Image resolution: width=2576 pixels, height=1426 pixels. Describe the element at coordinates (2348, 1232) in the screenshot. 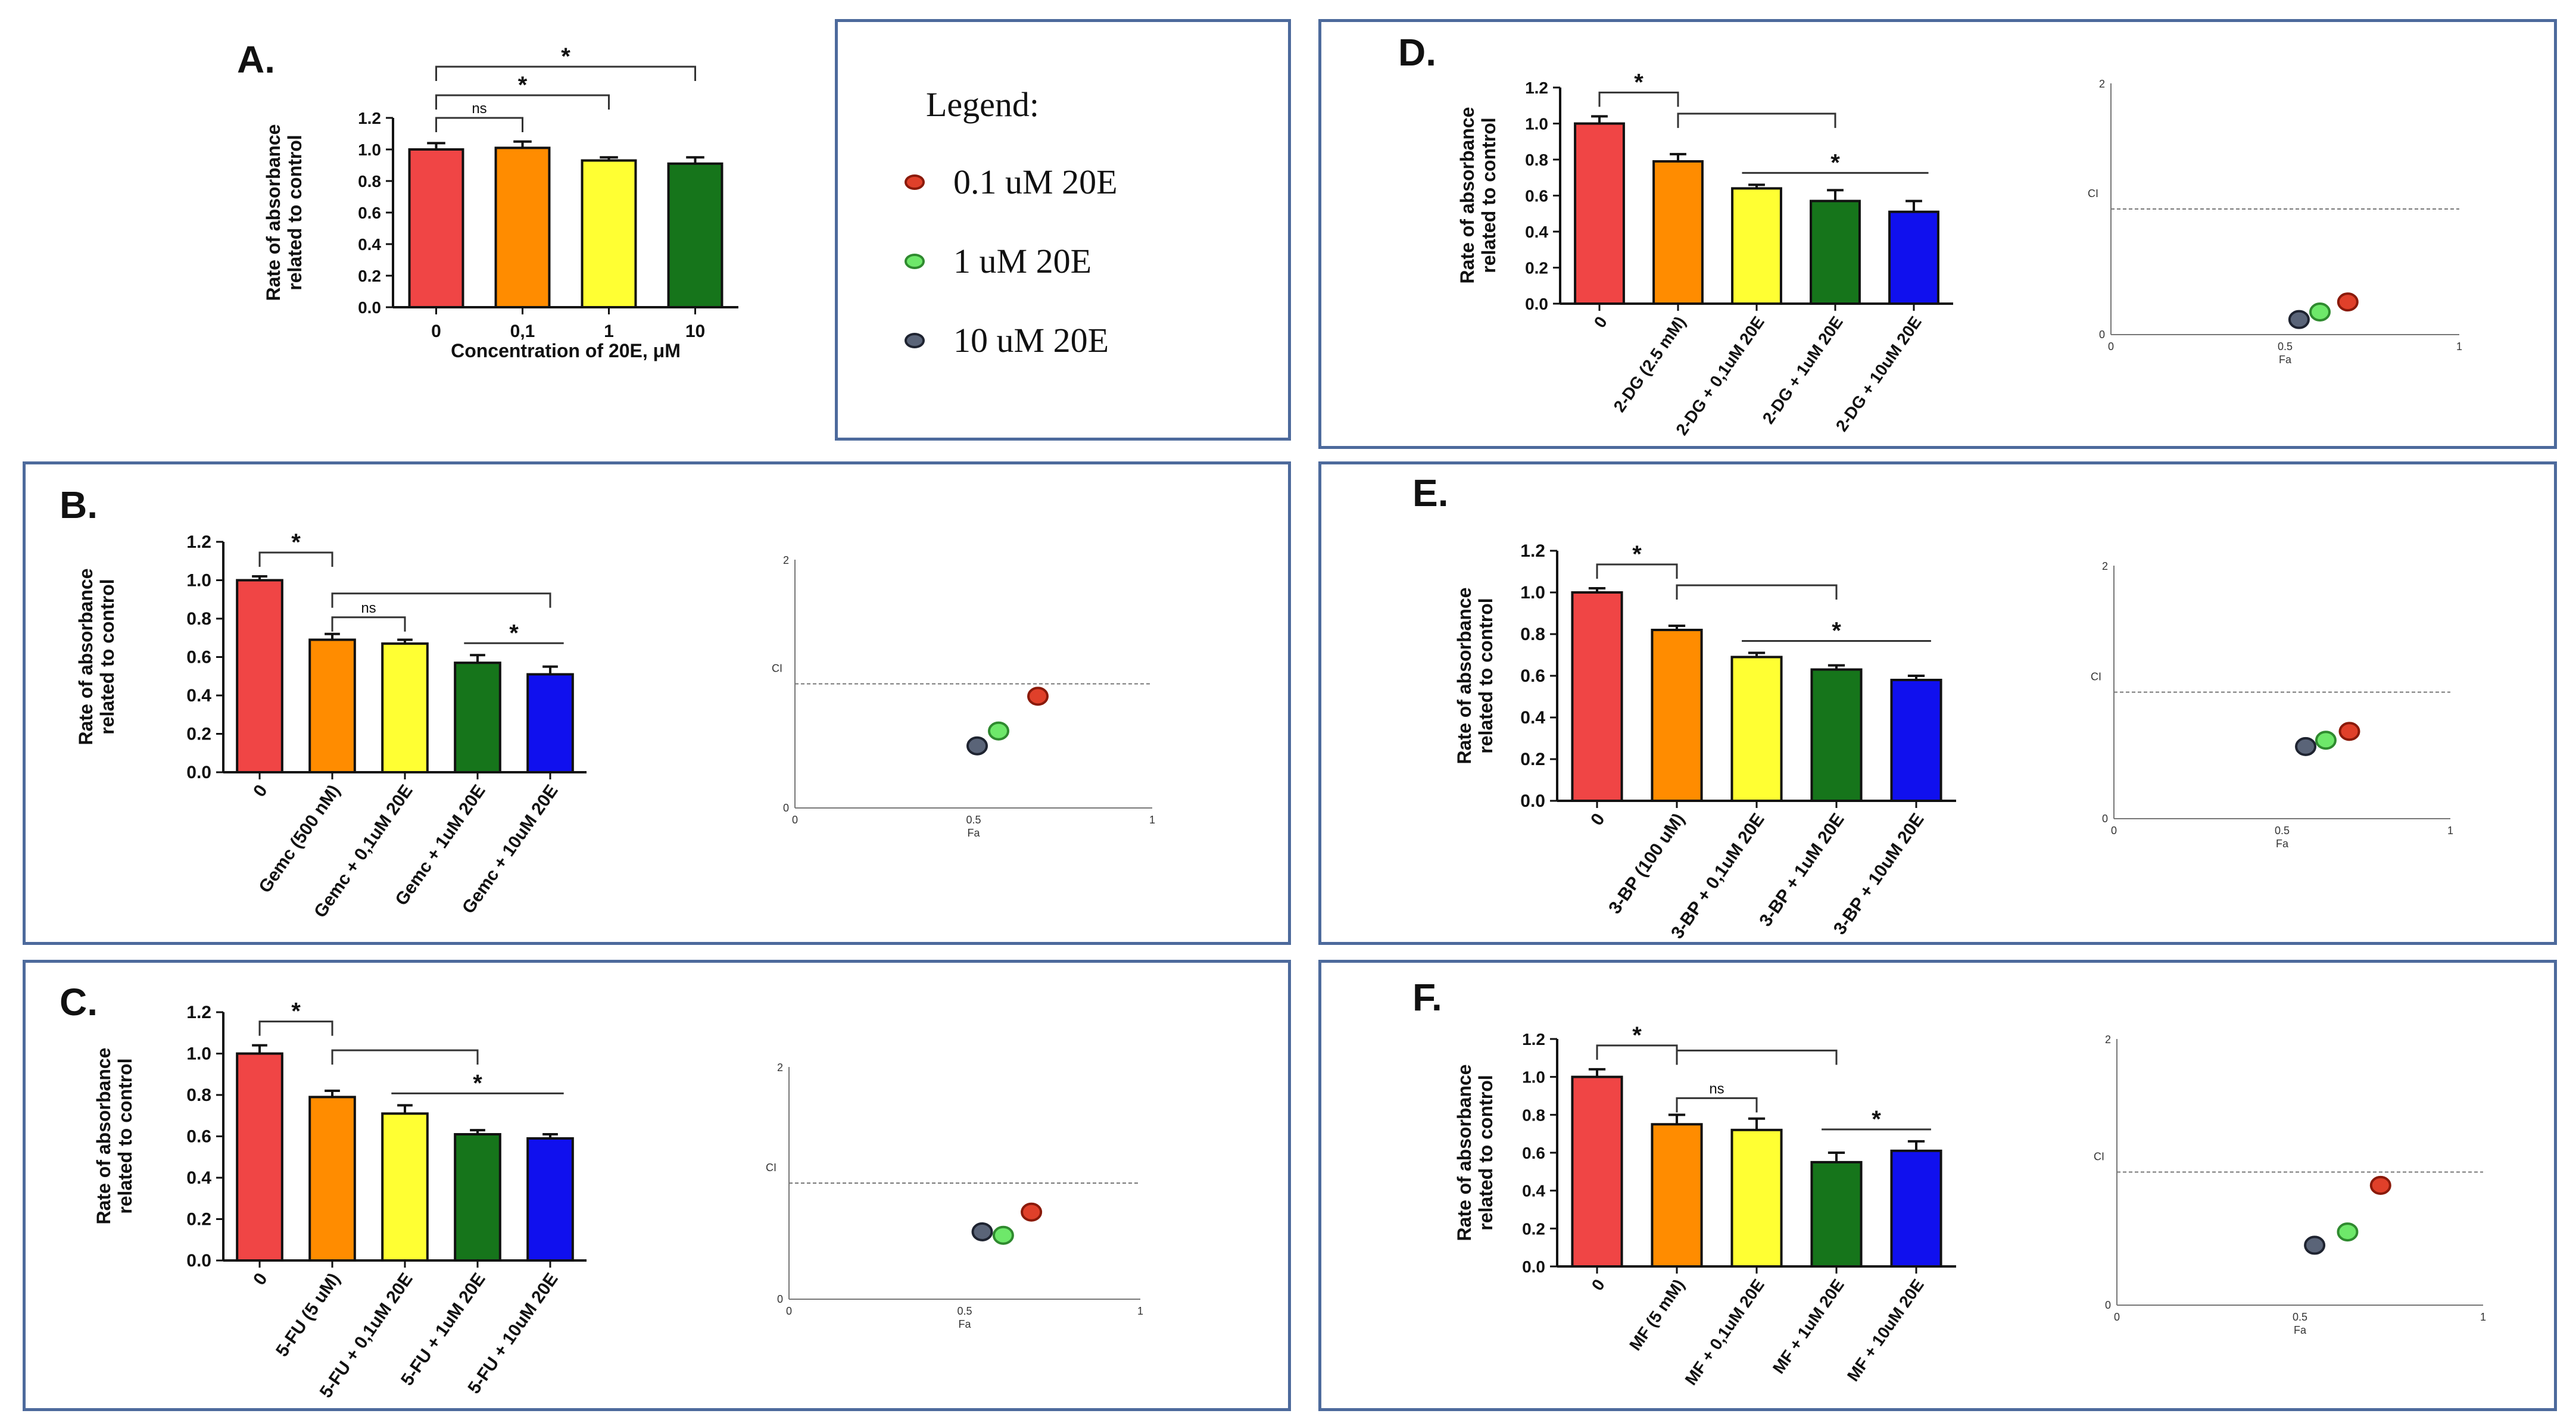

I see `panel-f-ci-point` at that location.